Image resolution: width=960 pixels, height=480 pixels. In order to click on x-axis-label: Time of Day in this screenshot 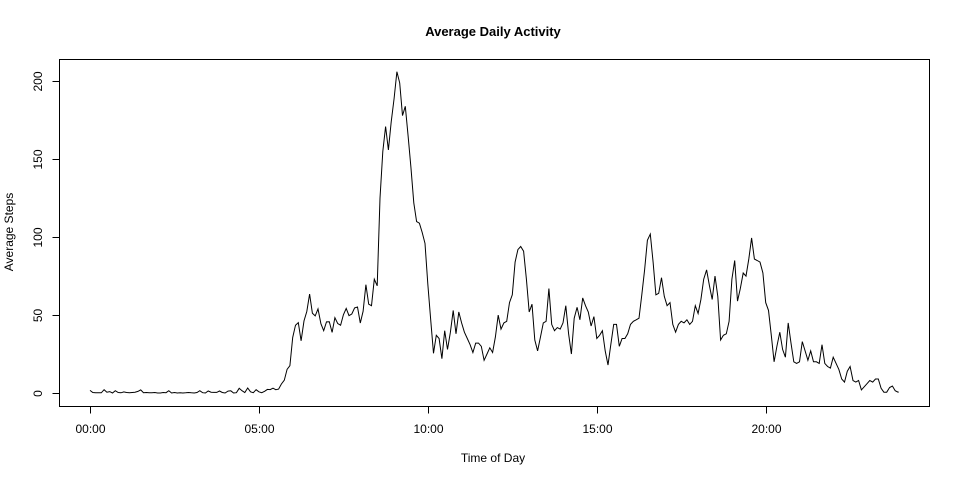, I will do `click(493, 458)`.